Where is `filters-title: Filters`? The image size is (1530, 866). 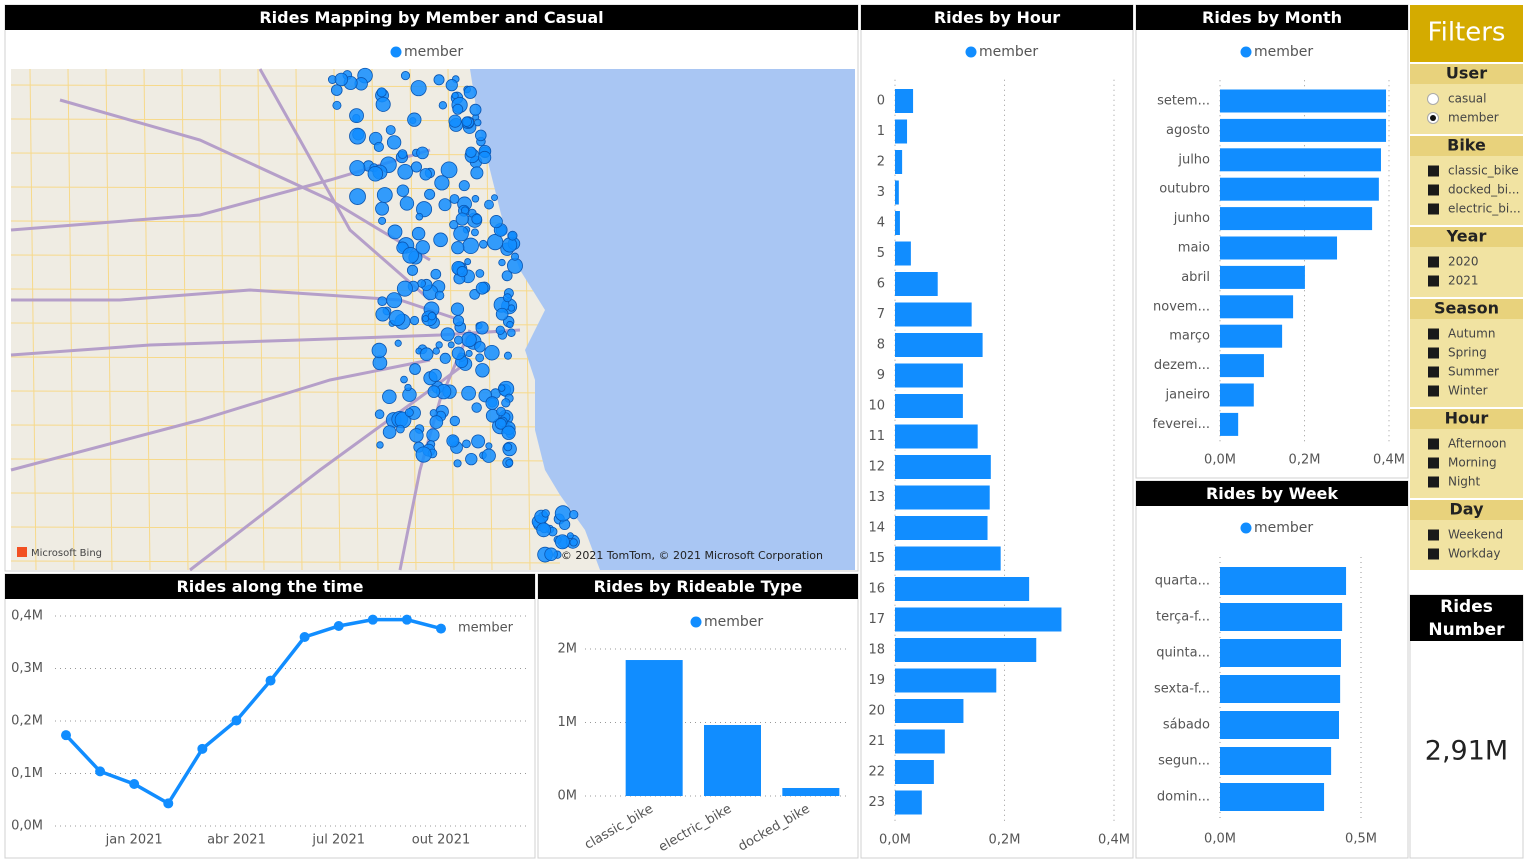
filters-title: Filters is located at coordinates (1467, 33).